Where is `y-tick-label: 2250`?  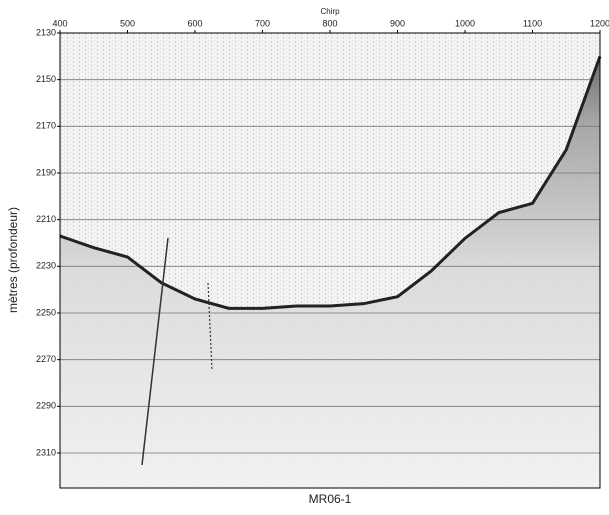
y-tick-label: 2250 is located at coordinates (46, 312).